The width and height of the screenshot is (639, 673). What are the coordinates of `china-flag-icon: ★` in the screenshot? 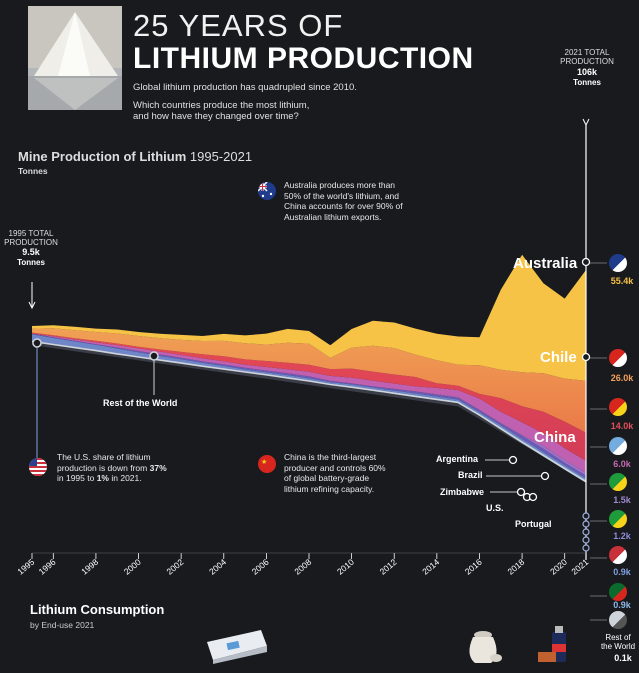 It's located at (267, 464).